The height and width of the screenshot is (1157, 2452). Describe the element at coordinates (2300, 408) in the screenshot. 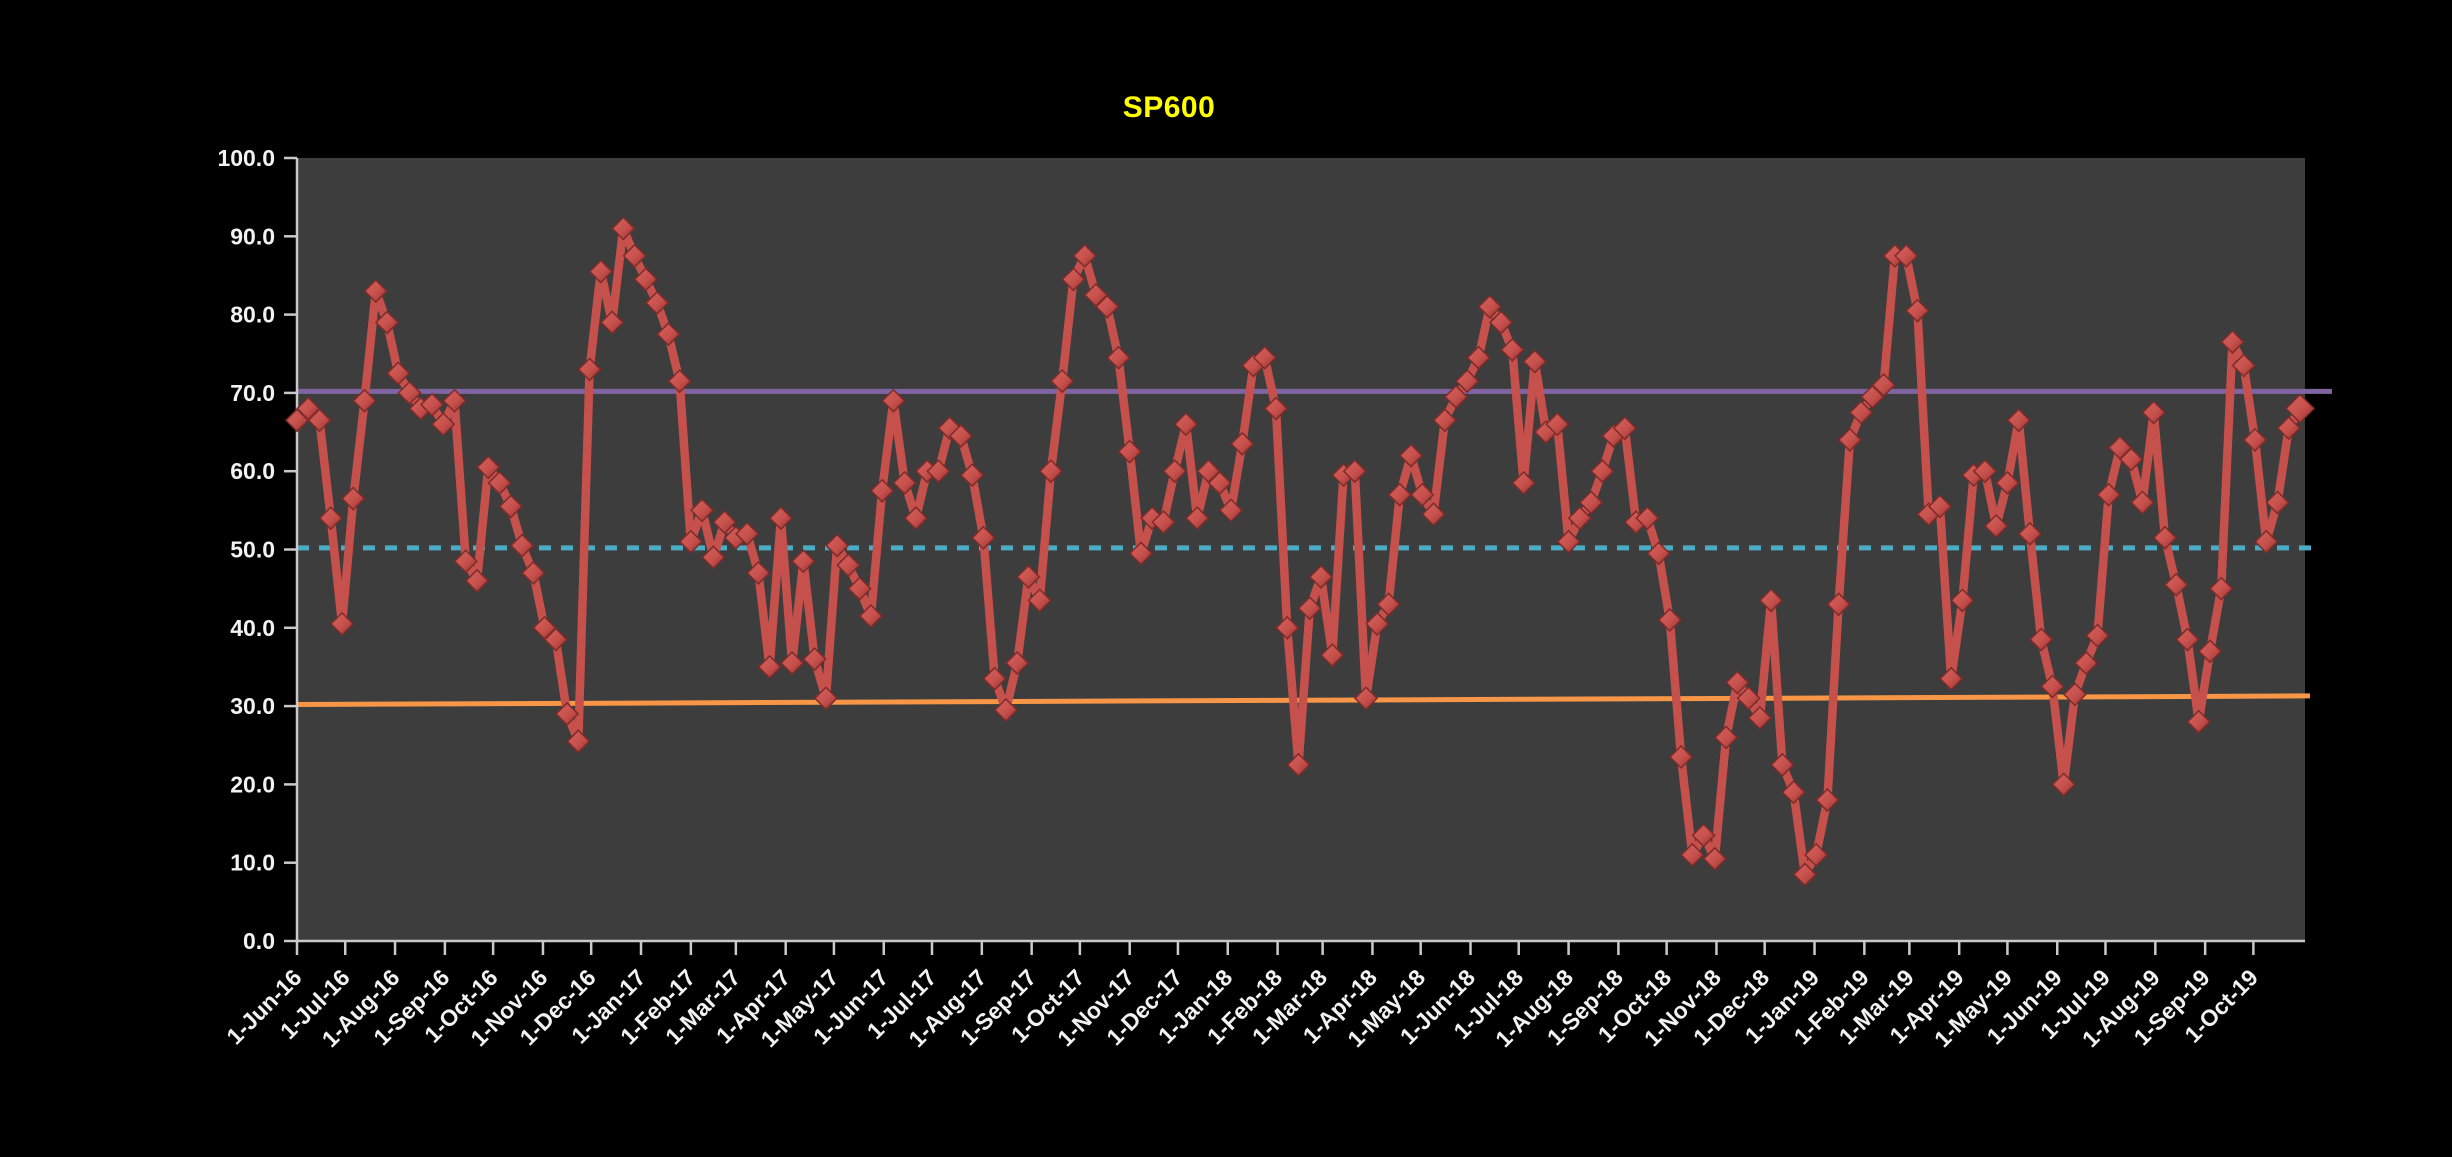

I see `last-data-point-marker` at that location.